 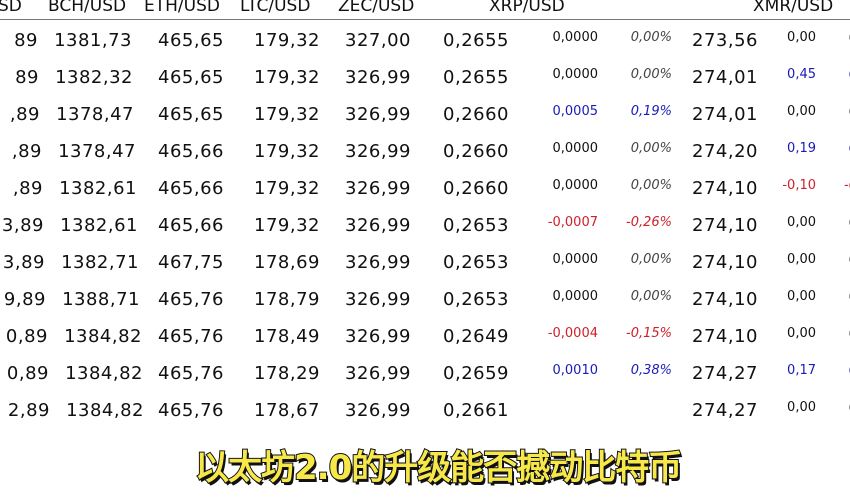 I want to click on cell-xmr-chg: 0,17, so click(x=801, y=370).